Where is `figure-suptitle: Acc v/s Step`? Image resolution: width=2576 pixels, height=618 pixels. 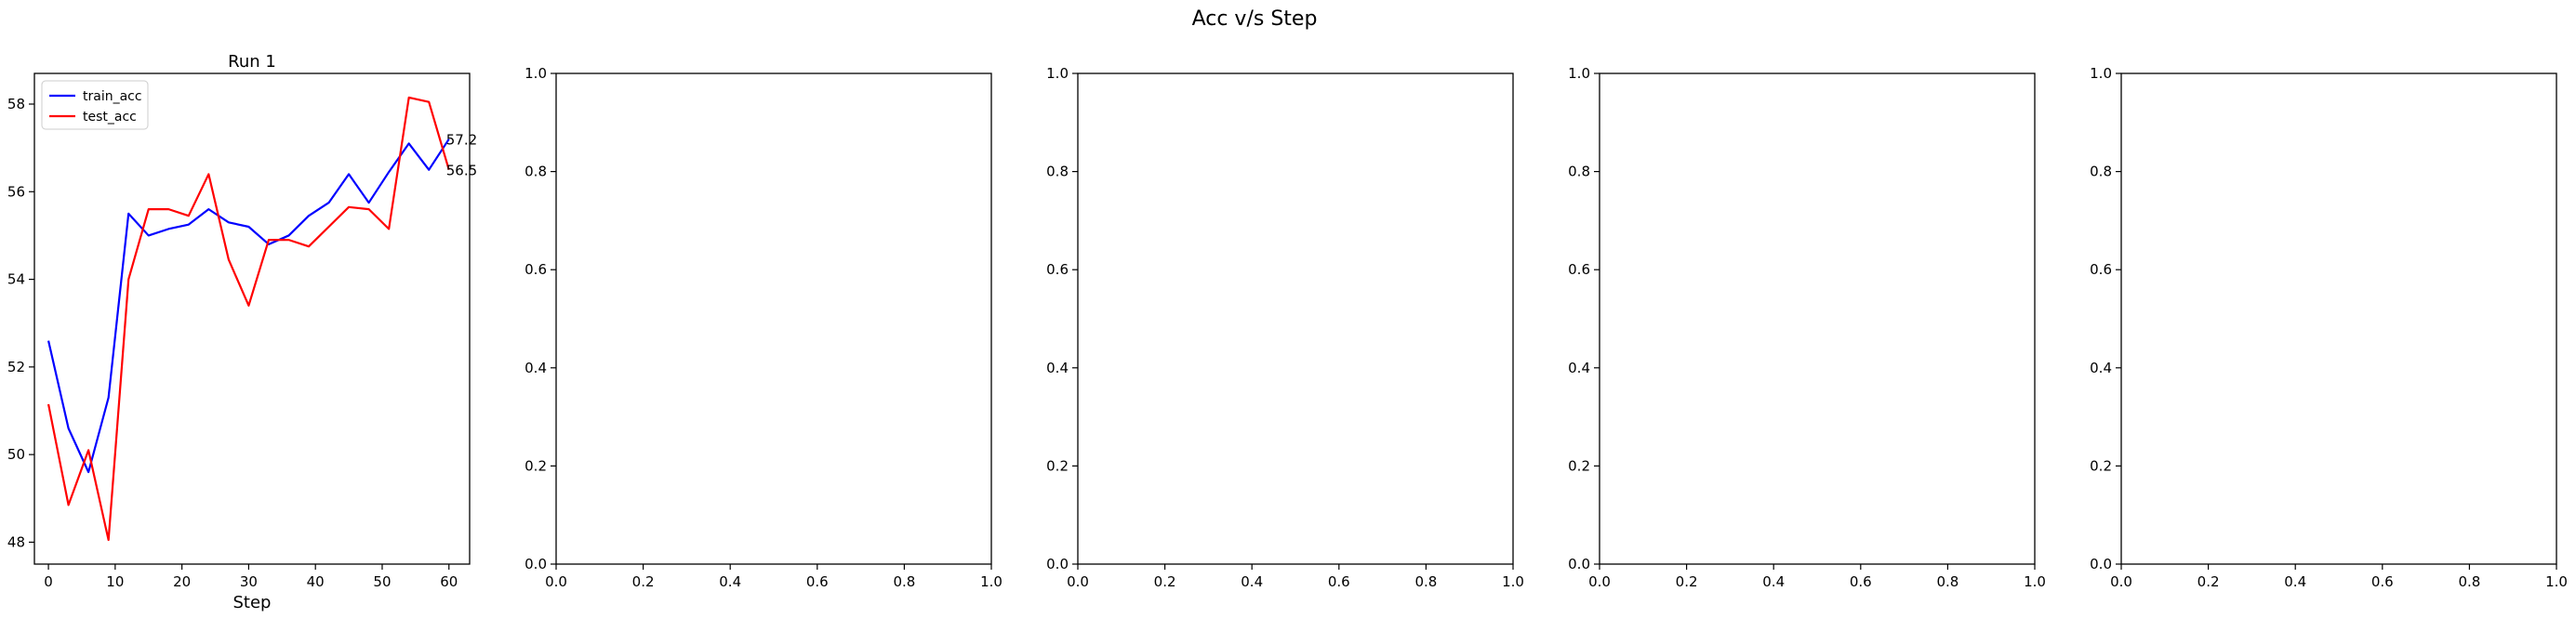
figure-suptitle: Acc v/s Step is located at coordinates (1255, 19).